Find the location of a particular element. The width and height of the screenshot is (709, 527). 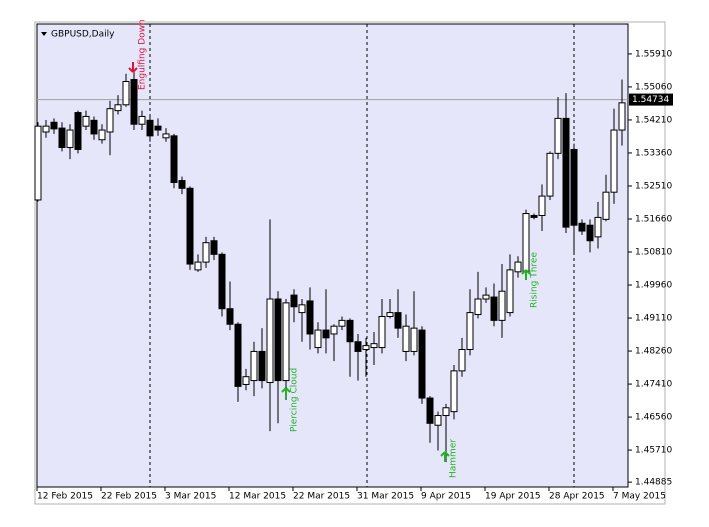

current-price-box is located at coordinates (651, 99).